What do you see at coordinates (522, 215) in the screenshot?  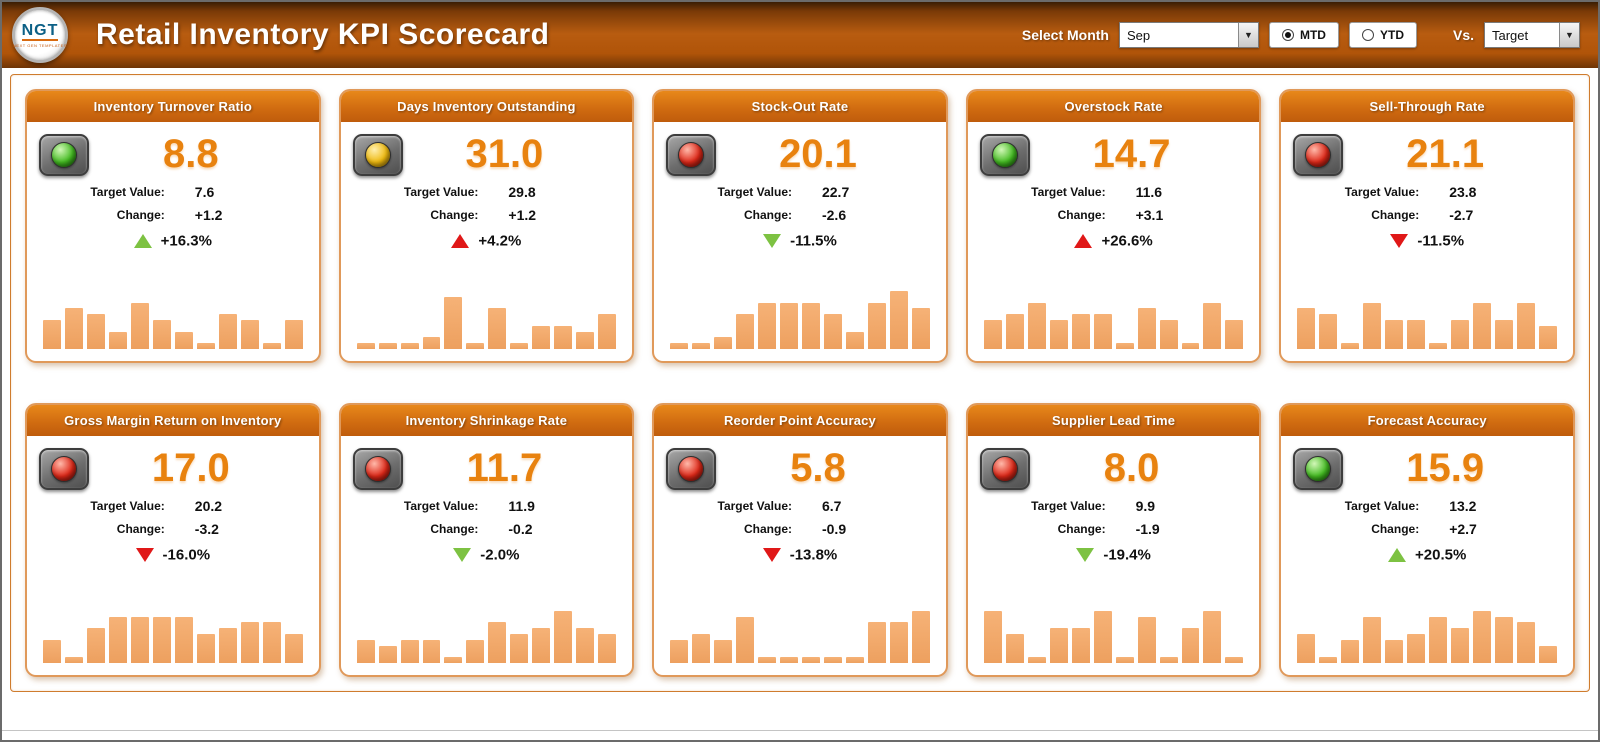 I see `change-value: +1.2` at bounding box center [522, 215].